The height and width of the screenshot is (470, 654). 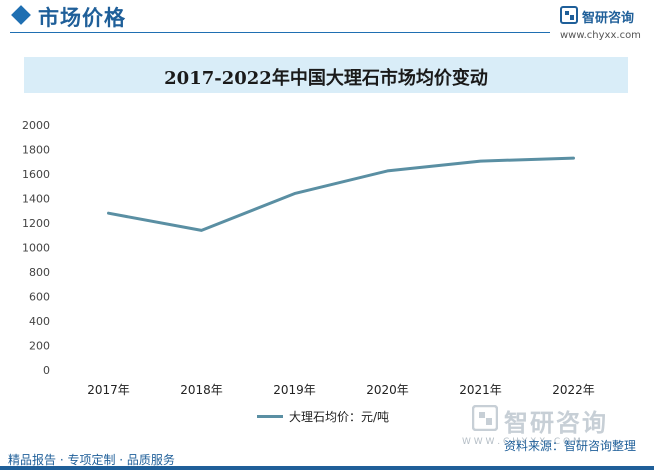 What do you see at coordinates (270, 416) in the screenshot?
I see `legend-swatch` at bounding box center [270, 416].